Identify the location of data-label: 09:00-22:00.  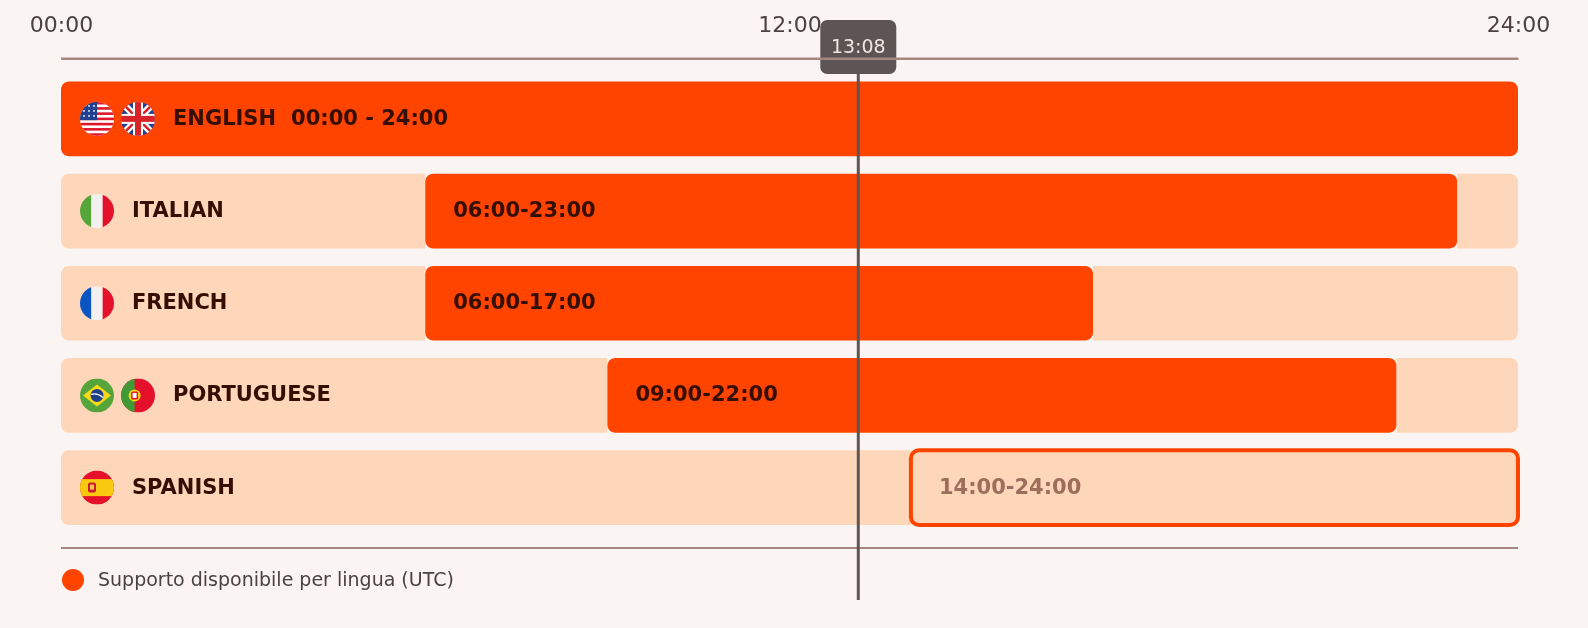
(706, 394).